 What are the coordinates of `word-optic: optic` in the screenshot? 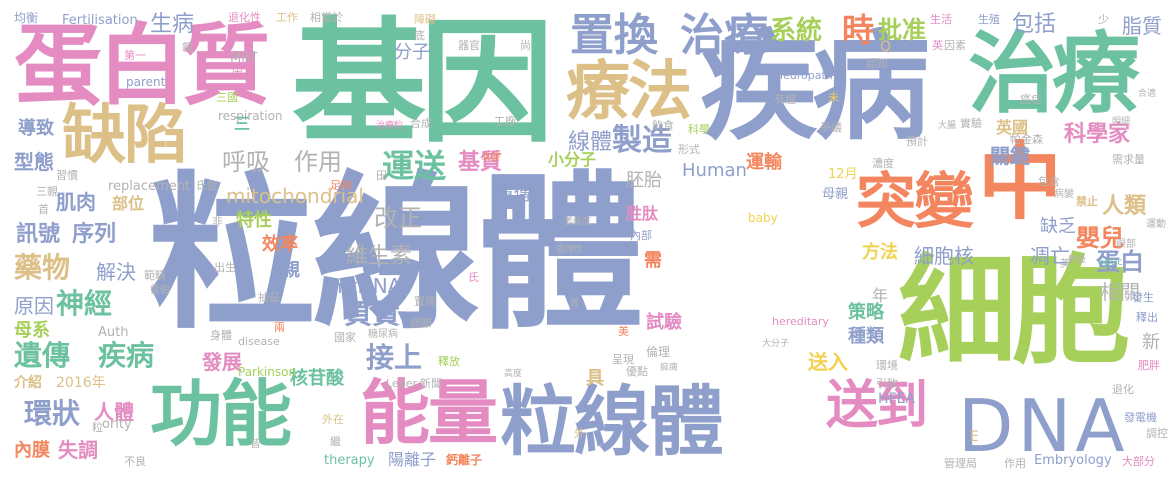 It's located at (1110, 262).